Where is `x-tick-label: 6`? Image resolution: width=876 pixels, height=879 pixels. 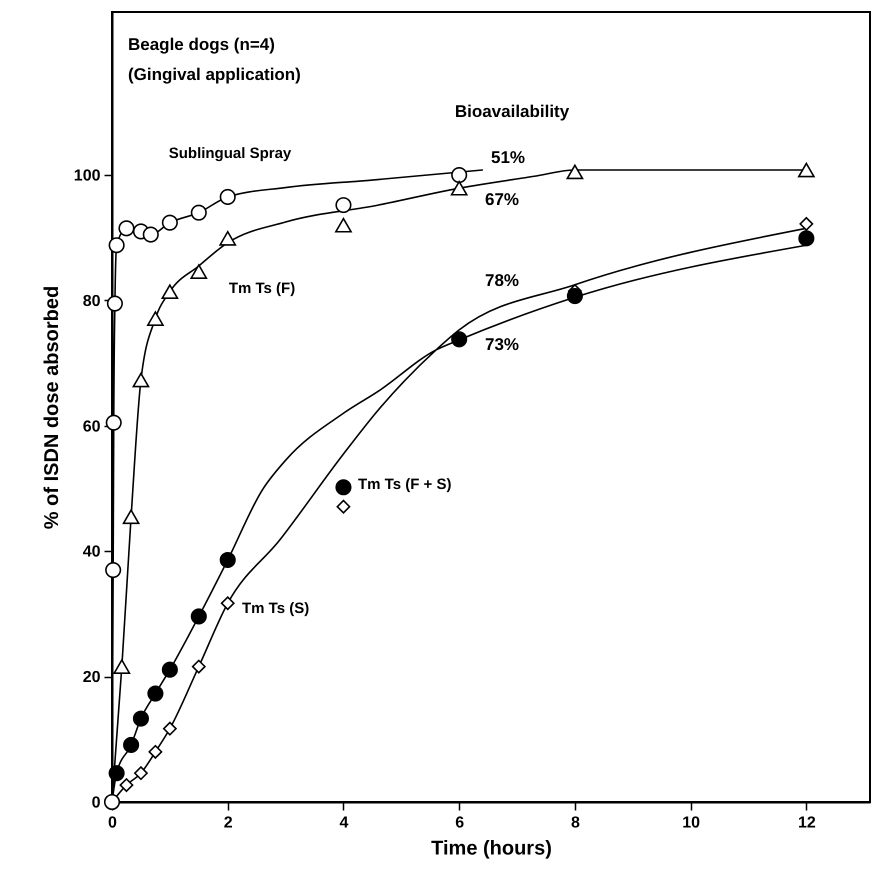
x-tick-label: 6 is located at coordinates (459, 823).